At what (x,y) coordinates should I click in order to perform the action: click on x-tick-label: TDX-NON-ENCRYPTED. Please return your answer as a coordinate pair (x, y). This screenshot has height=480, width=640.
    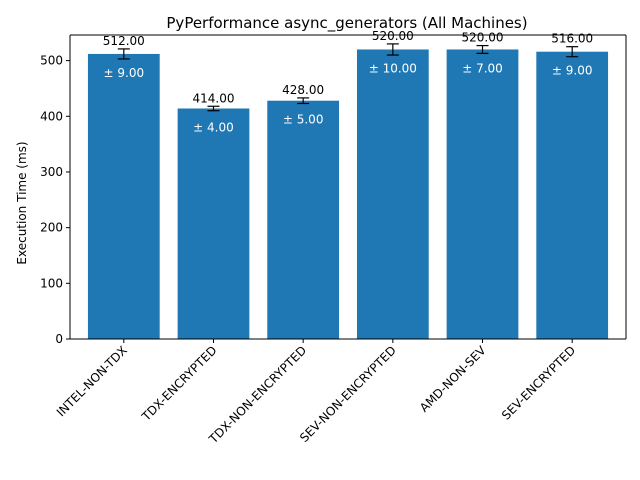
    Looking at the image, I should click on (258, 395).